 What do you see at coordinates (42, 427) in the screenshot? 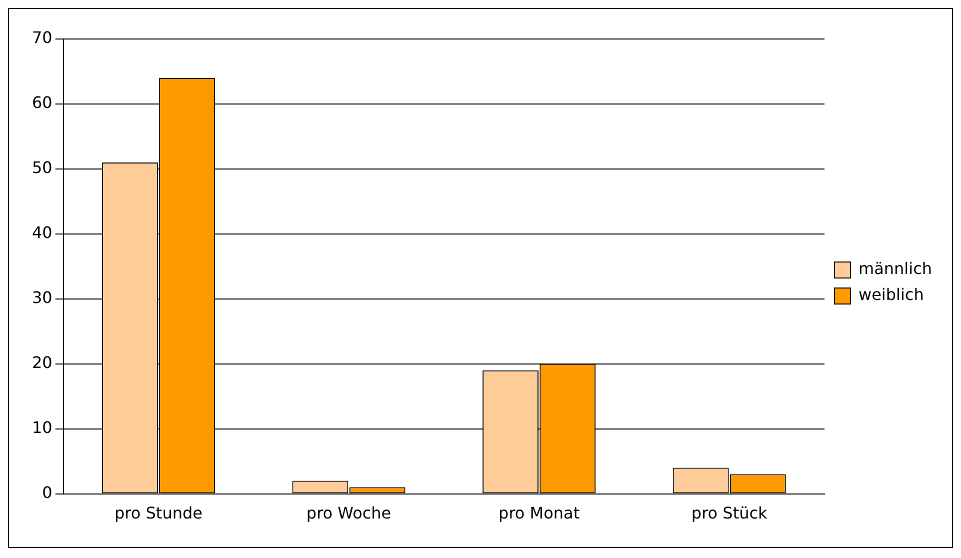
I see `y-tick-label: 10` at bounding box center [42, 427].